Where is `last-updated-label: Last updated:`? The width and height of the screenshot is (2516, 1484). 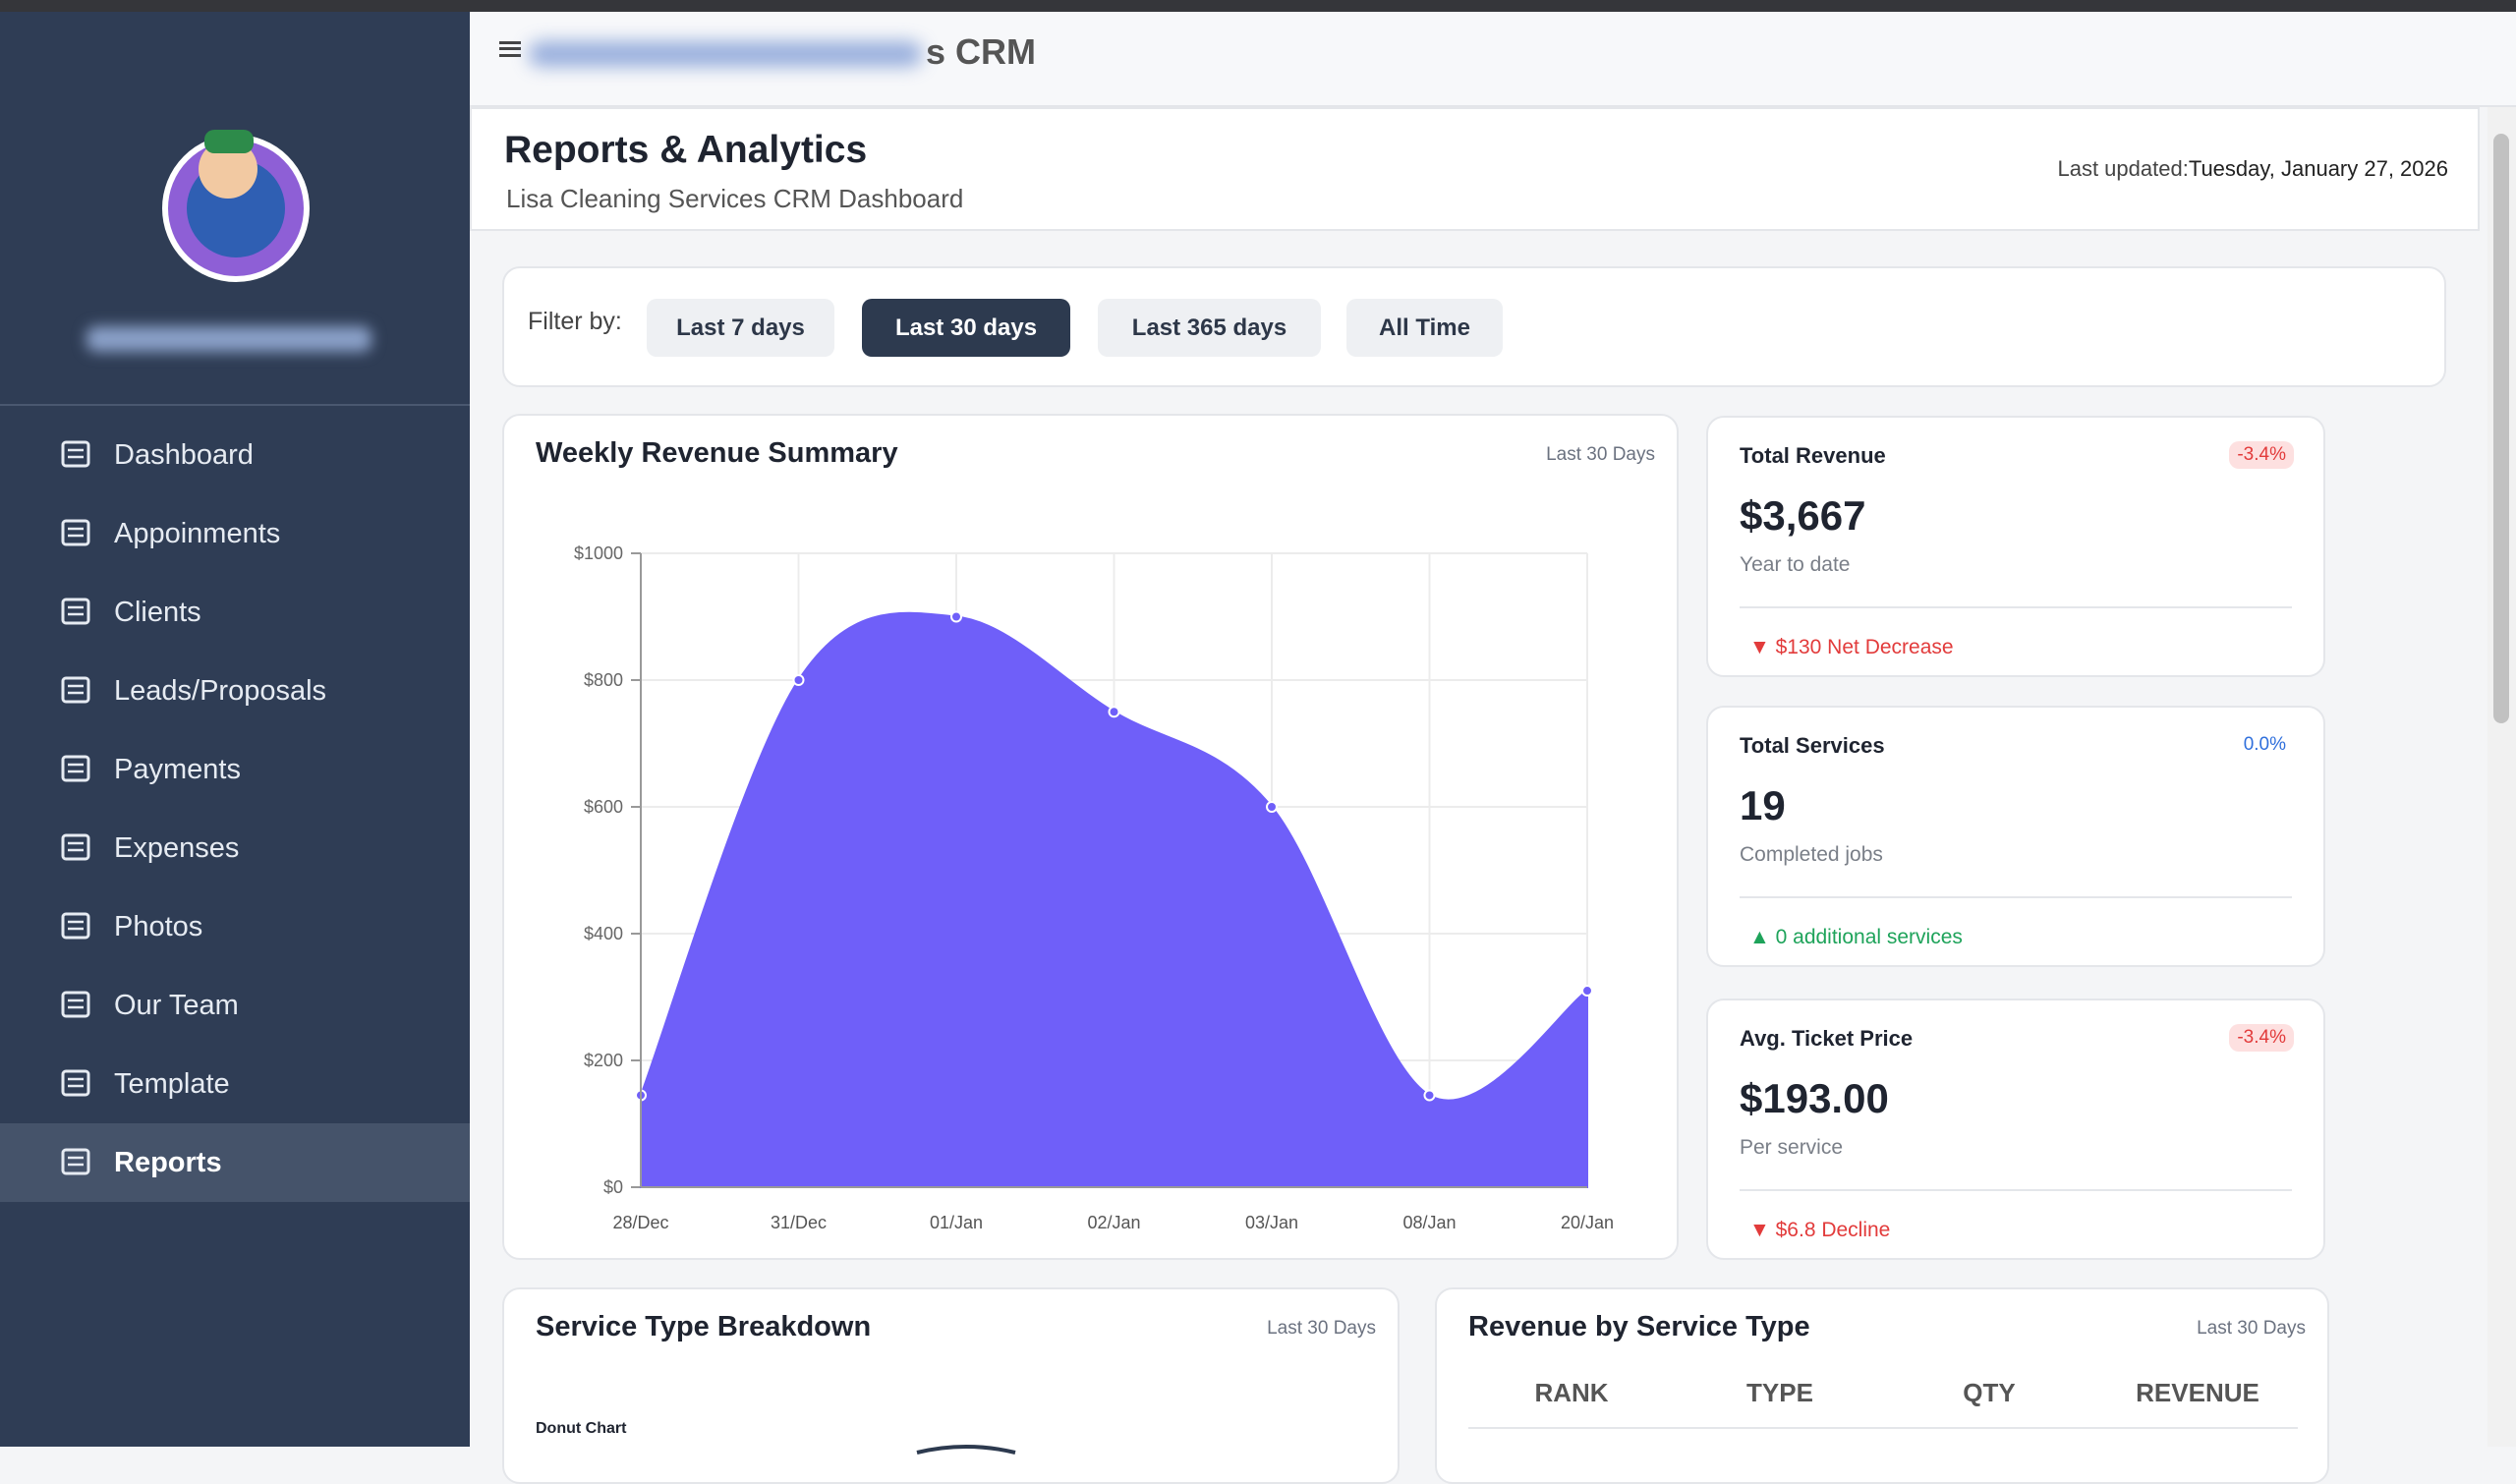
last-updated-label: Last updated: is located at coordinates (2123, 168).